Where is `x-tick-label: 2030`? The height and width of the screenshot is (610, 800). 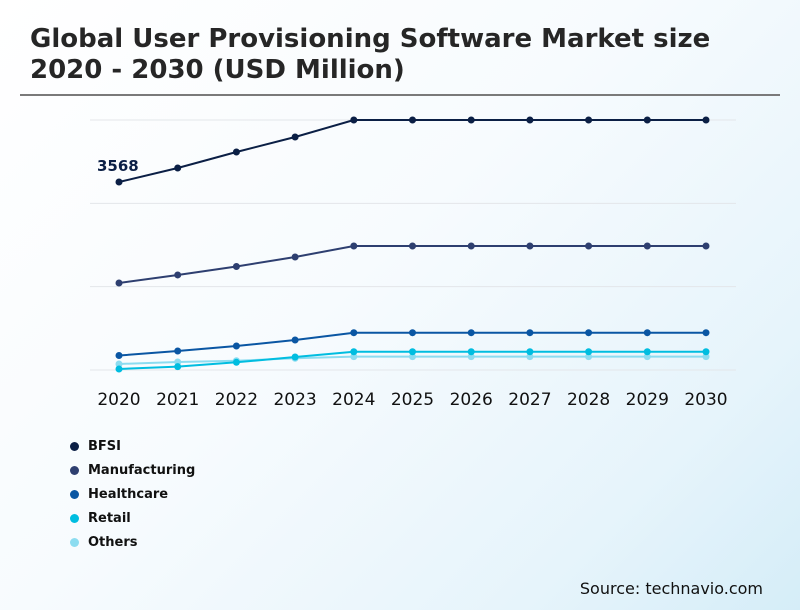
x-tick-label: 2030 is located at coordinates (705, 400).